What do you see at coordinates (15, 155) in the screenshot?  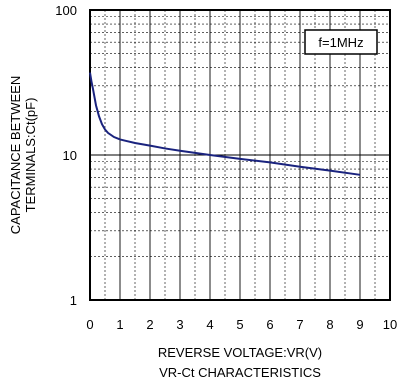 I see `y-axis-label-line-1: CAPACITANCE BETWEEN` at bounding box center [15, 155].